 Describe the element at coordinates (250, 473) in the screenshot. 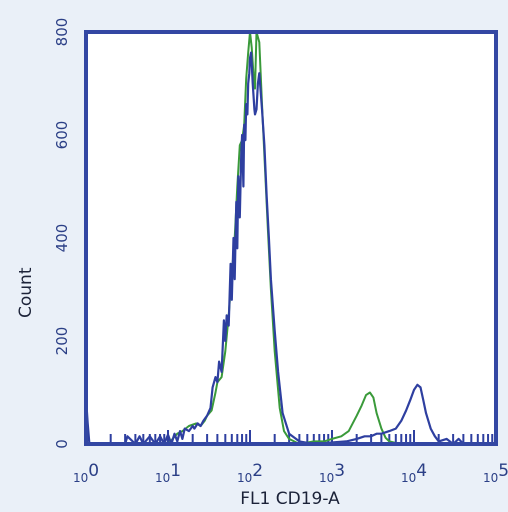

I see `x-tick-label: 10²` at that location.